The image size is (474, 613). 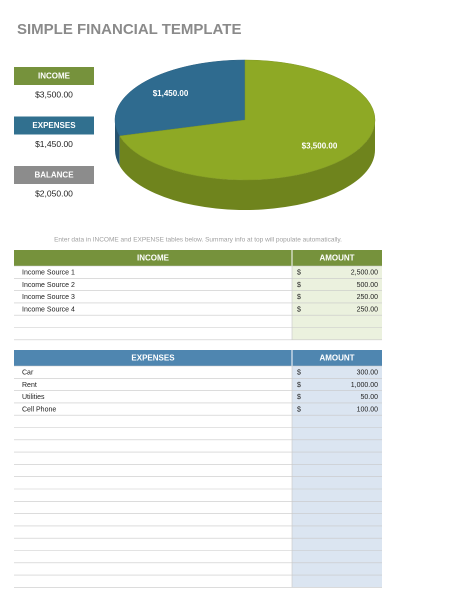 I want to click on amount: 2,500.00, so click(x=364, y=272).